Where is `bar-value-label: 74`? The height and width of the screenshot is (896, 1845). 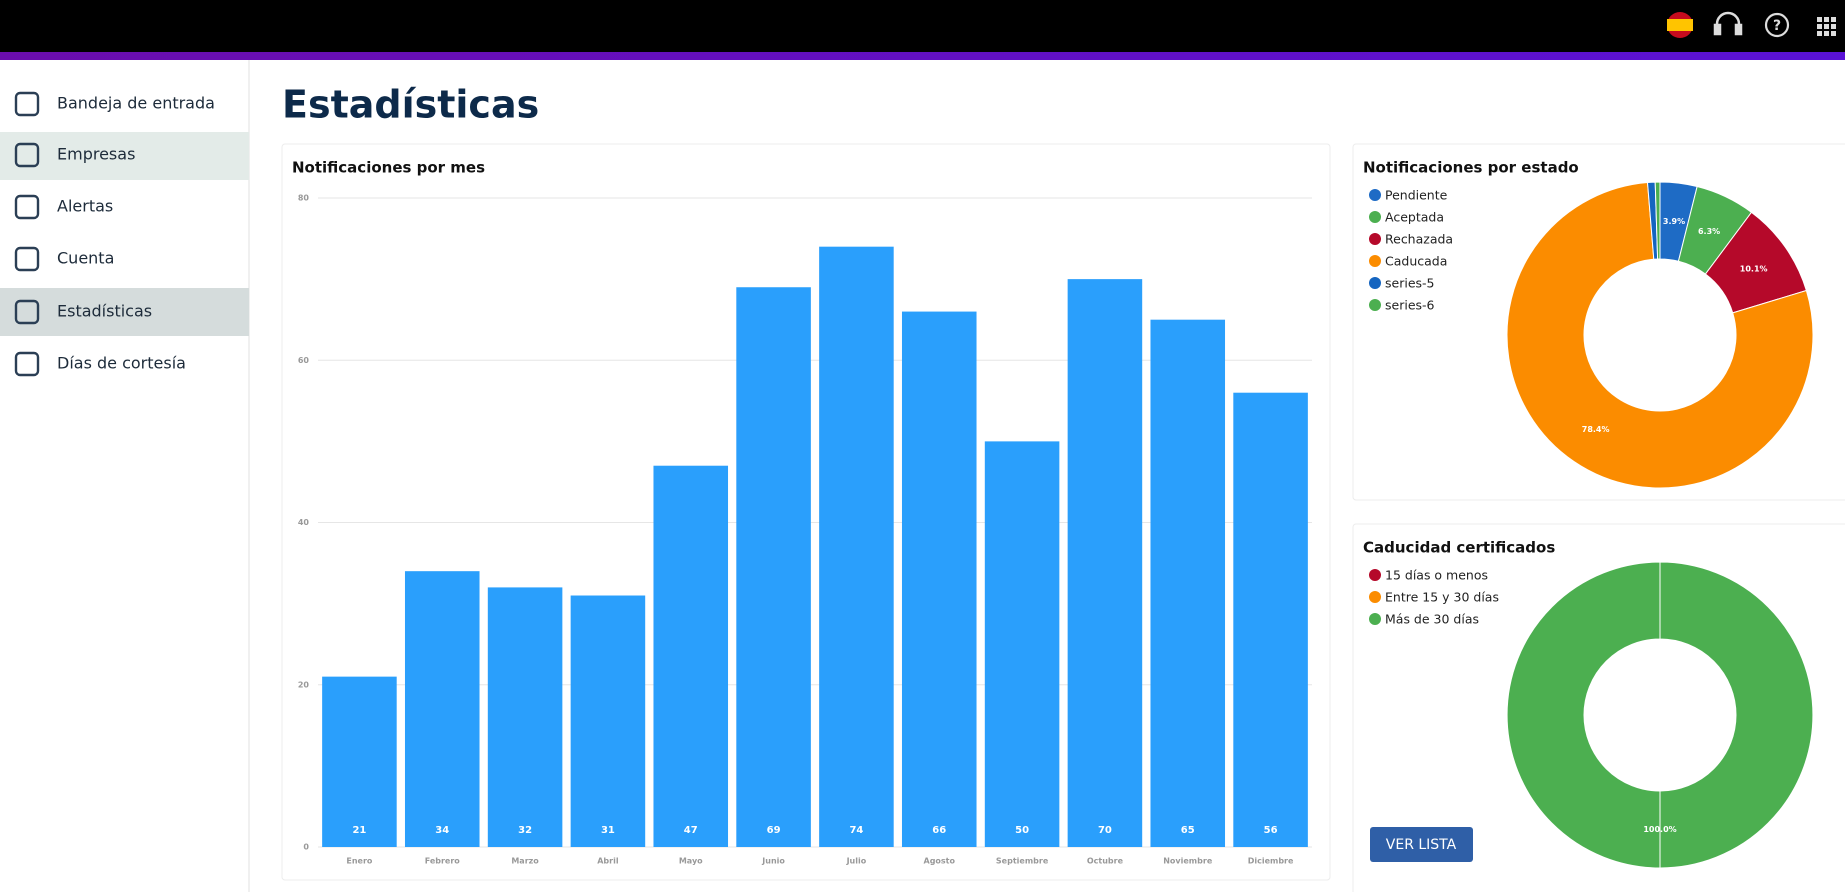 bar-value-label: 74 is located at coordinates (856, 830).